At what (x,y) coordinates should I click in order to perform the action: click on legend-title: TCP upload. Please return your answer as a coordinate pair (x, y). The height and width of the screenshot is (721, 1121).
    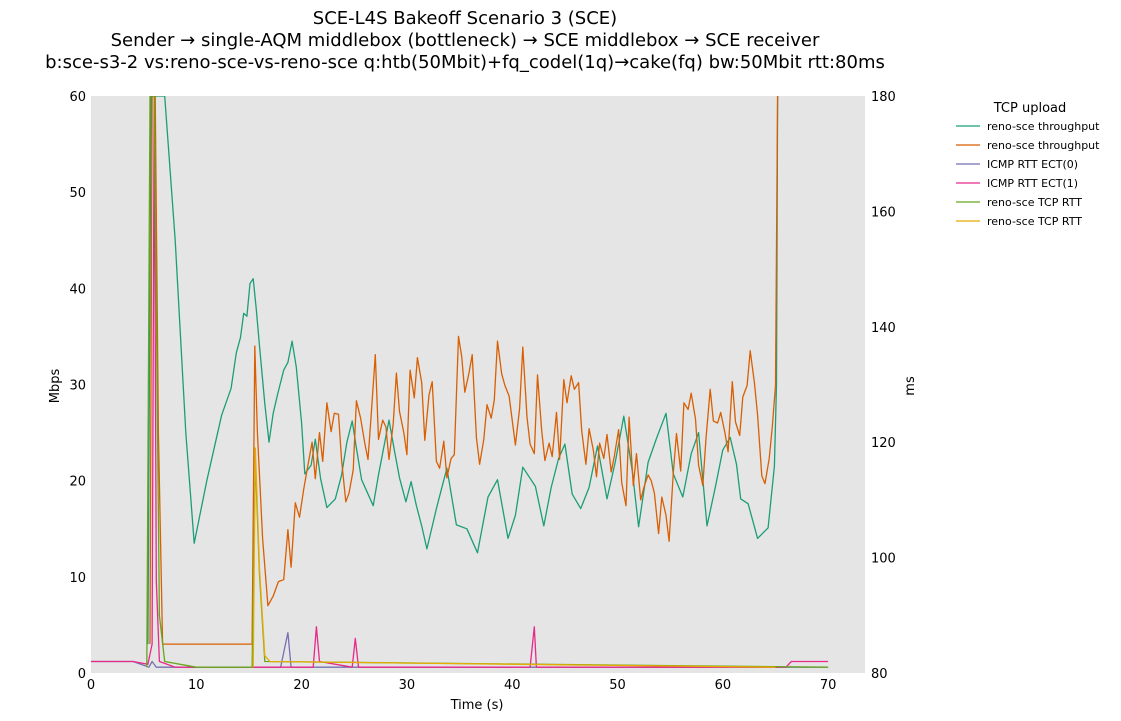
    Looking at the image, I should click on (1030, 108).